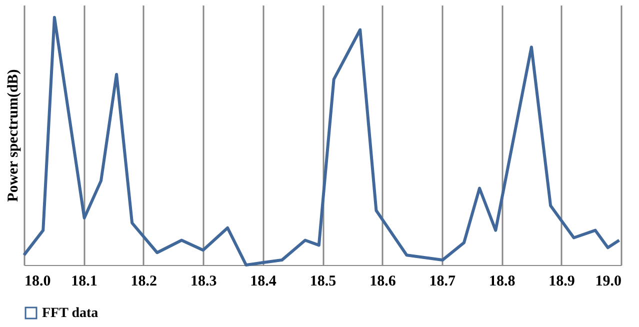  Describe the element at coordinates (608, 282) in the screenshot. I see `x-tick-label: 19.0` at that location.